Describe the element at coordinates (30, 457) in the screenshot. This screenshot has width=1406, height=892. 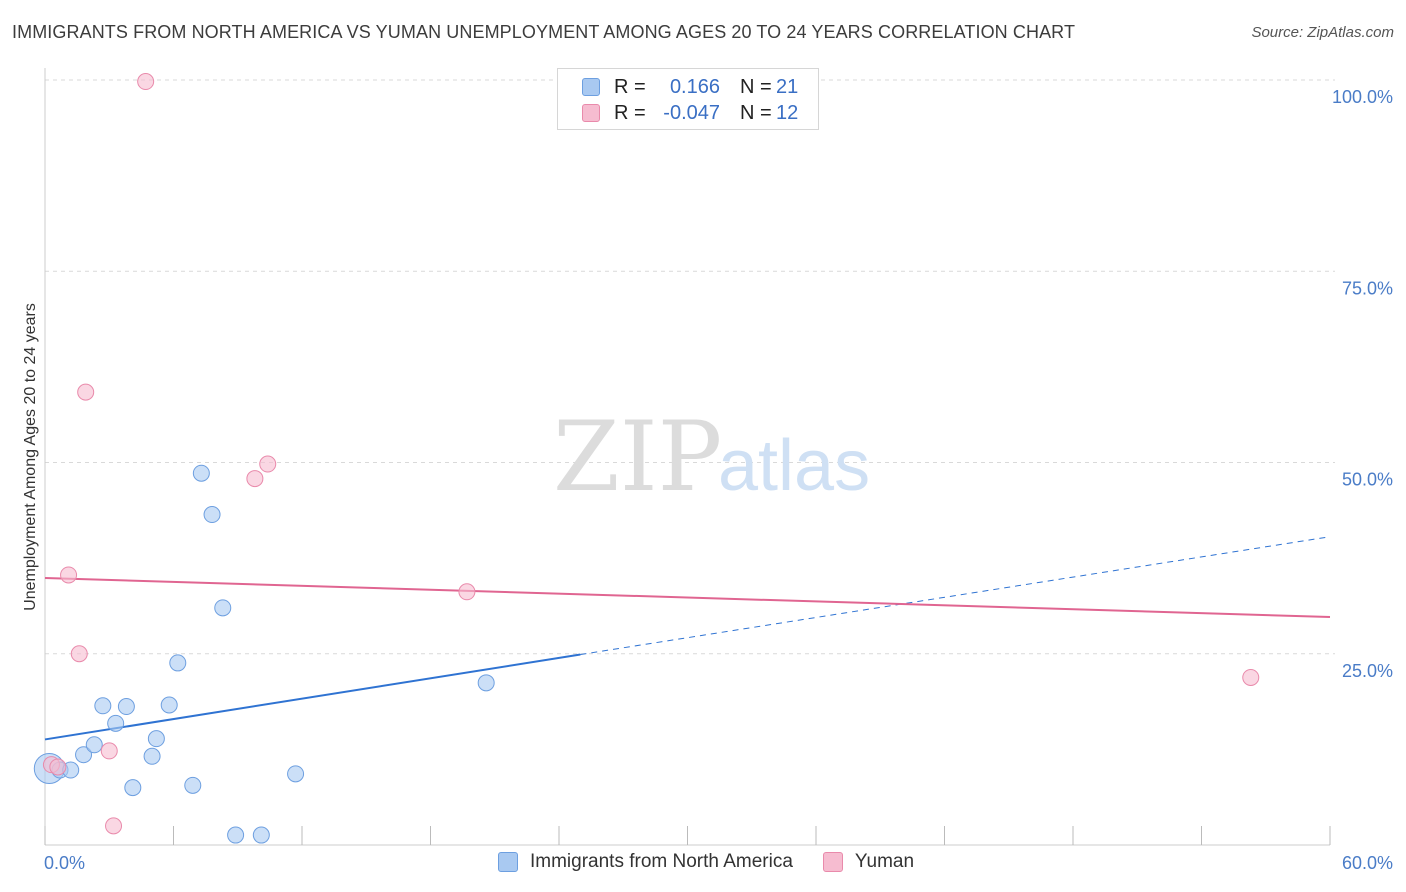
I see `y-axis-label: Unemployment Among Ages 20 to 24 years` at that location.